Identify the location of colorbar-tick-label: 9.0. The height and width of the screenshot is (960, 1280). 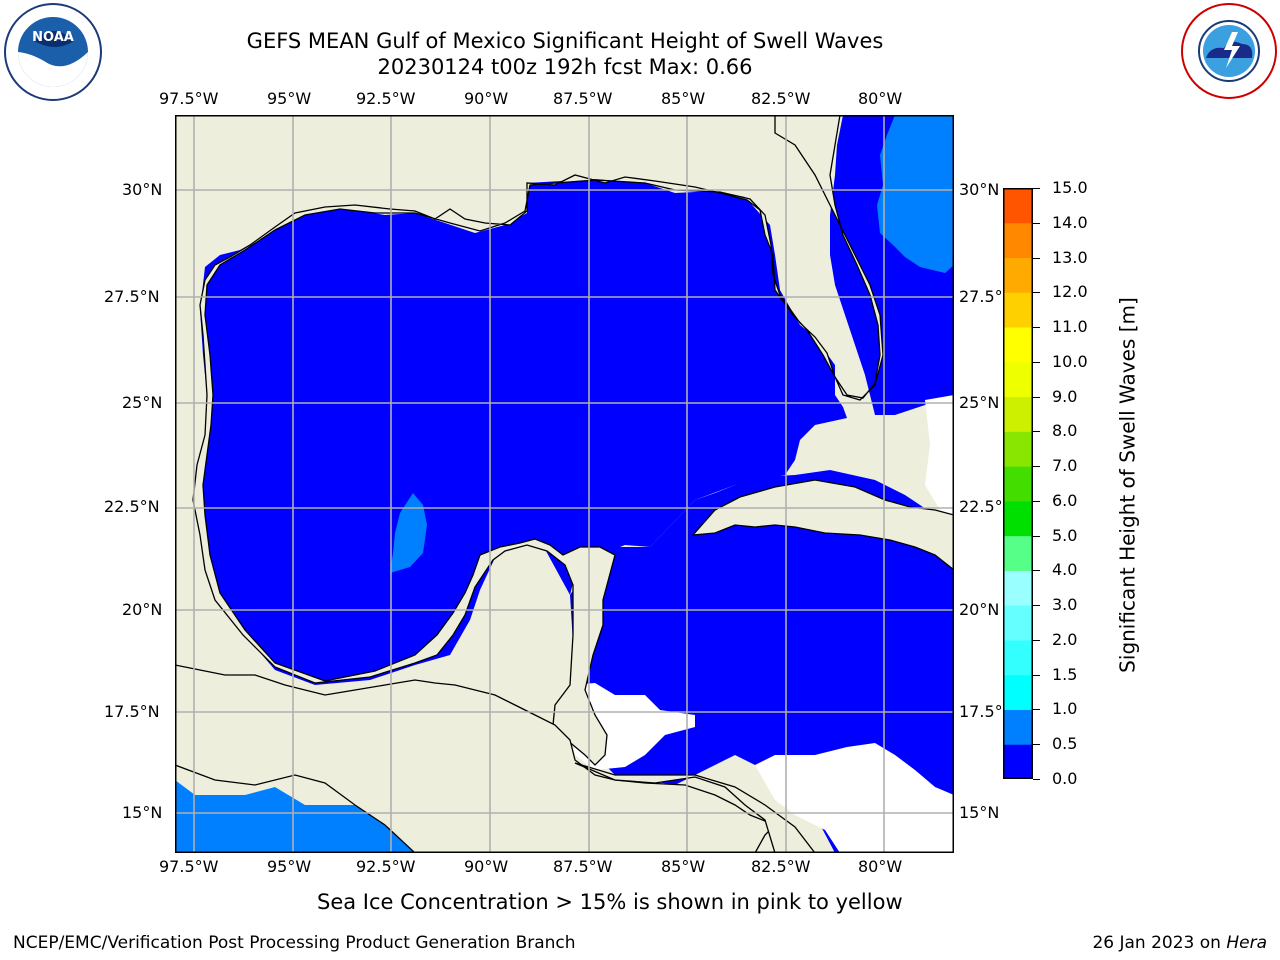
(1065, 396).